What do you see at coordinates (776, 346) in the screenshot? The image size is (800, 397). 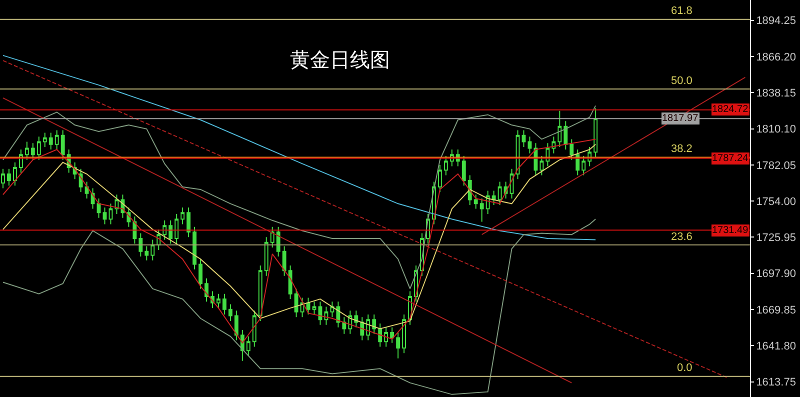 I see `y-tick-label: 1641.80` at bounding box center [776, 346].